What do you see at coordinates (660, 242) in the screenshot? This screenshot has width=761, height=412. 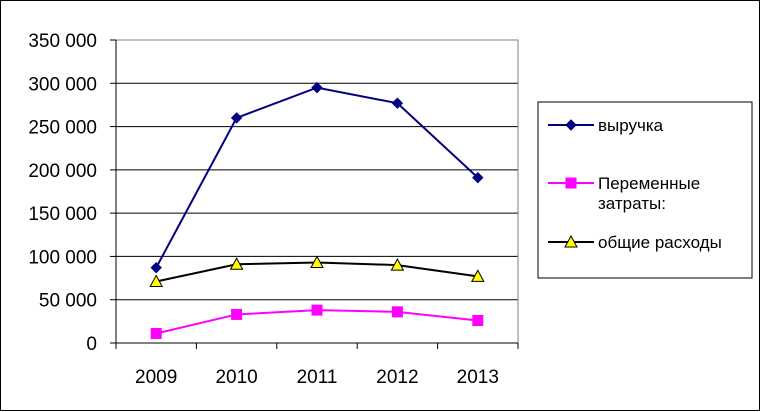 I see `legend-label: общие расходы` at bounding box center [660, 242].